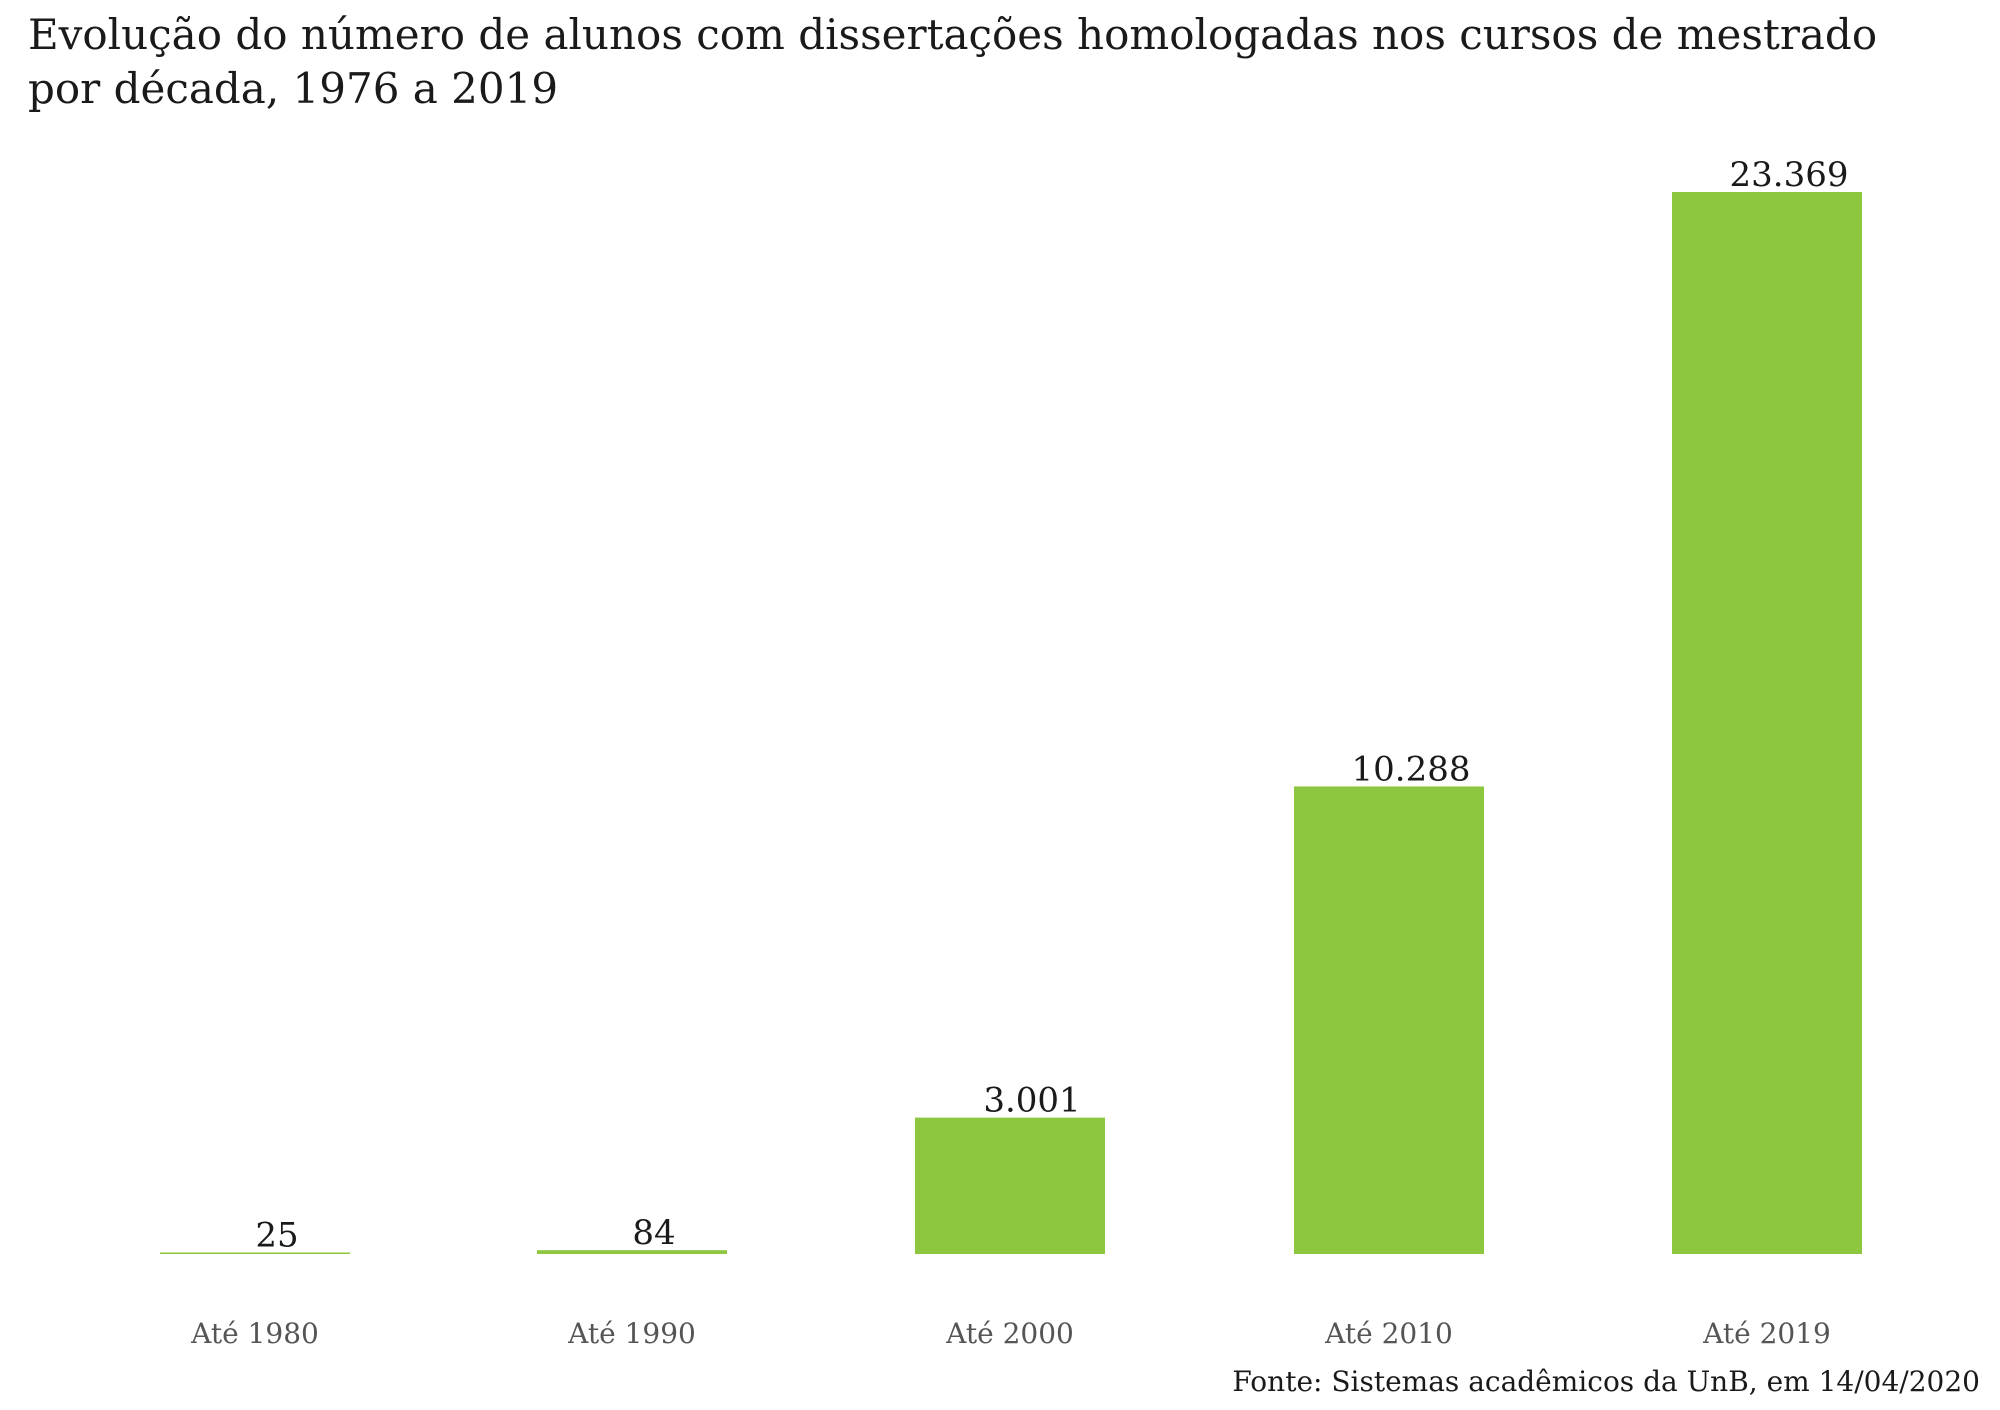 This screenshot has height=1410, width=2000. I want to click on x-tick-labels-group: Até 1980 Até 1990 Até 2000 Até 2010 Até 2019, so click(1010, 1333).